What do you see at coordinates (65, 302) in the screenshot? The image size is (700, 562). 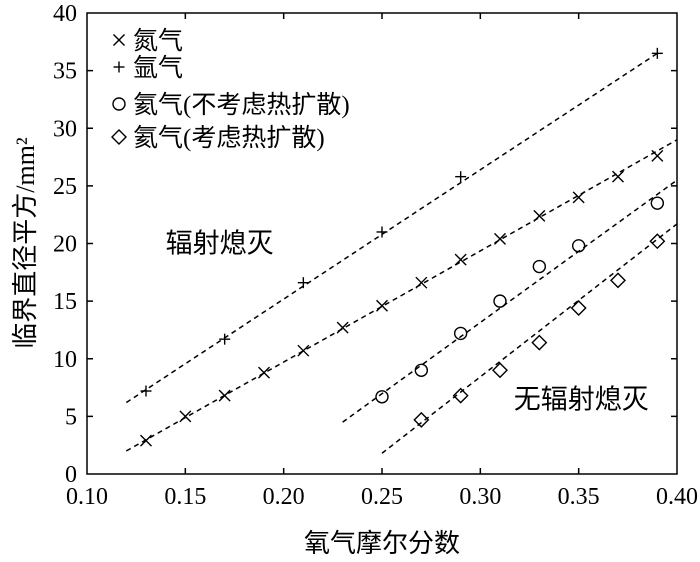 I see `y-tick-label: 15` at bounding box center [65, 302].